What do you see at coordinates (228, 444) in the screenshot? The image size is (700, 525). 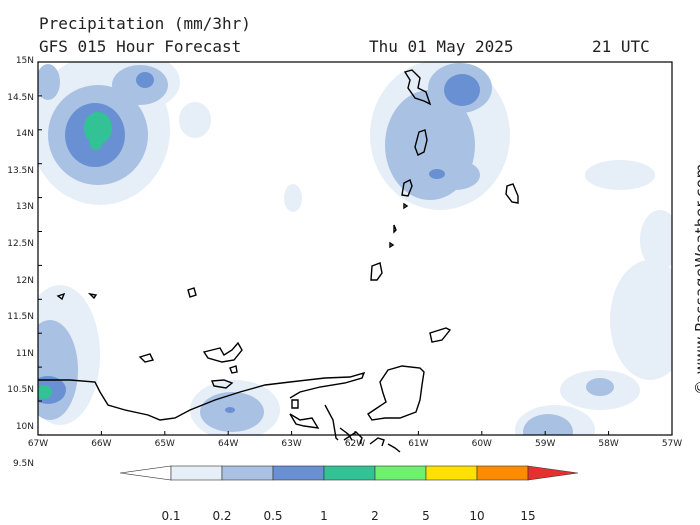 I see `lon-label: 64W` at bounding box center [228, 444].